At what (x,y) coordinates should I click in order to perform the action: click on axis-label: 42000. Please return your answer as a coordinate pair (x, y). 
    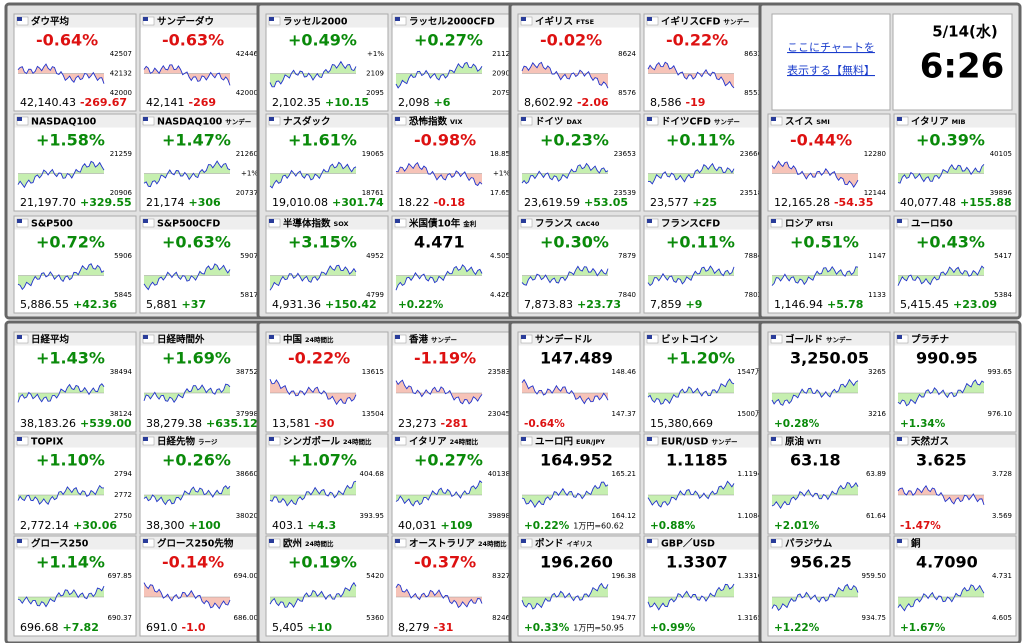
    Looking at the image, I should click on (247, 93).